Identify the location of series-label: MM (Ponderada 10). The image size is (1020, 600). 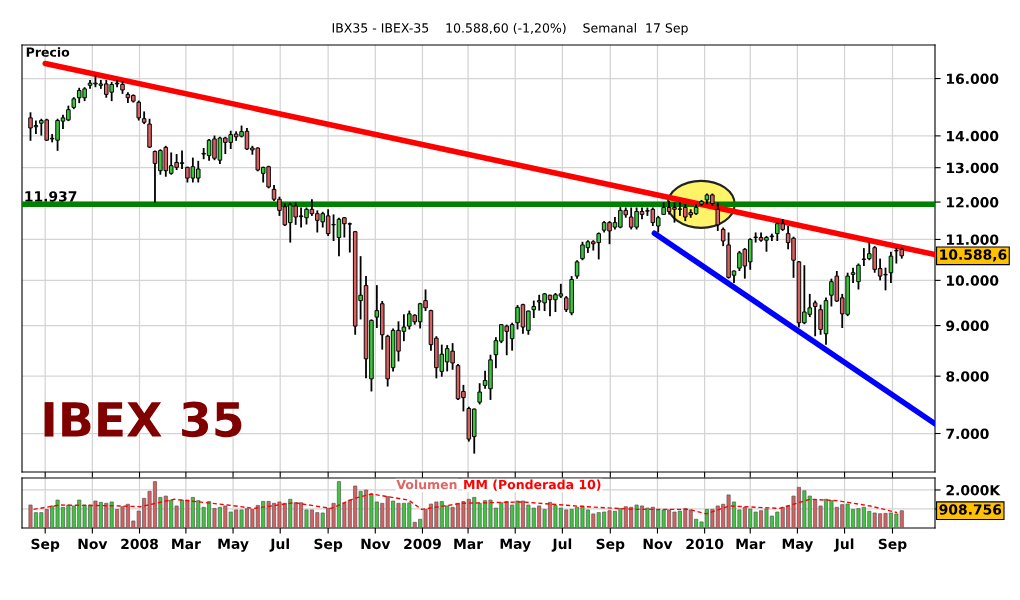
(532, 485).